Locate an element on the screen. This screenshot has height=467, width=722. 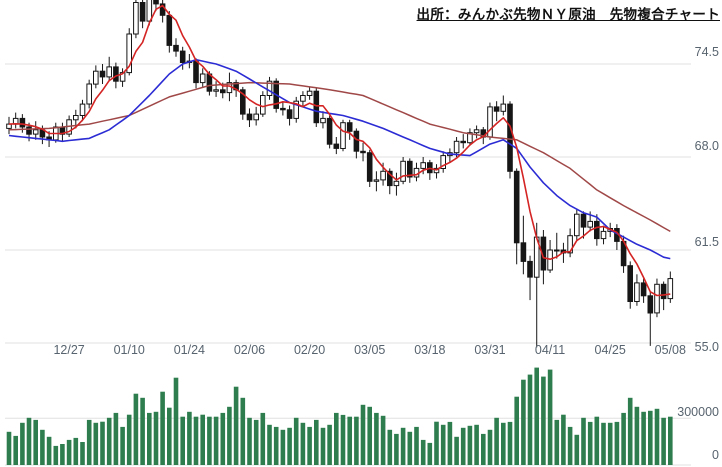
price-axis-label: 61.5 is located at coordinates (706, 242).